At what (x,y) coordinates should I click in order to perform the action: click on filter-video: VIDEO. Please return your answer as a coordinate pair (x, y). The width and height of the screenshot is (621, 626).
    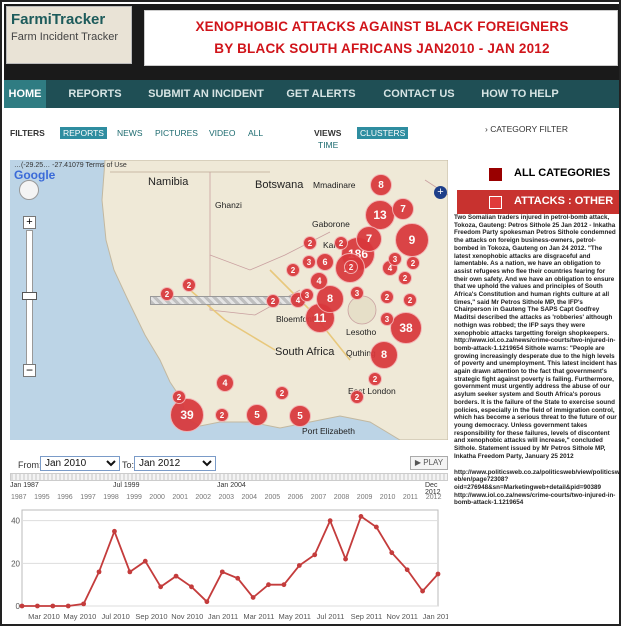
    Looking at the image, I should click on (222, 133).